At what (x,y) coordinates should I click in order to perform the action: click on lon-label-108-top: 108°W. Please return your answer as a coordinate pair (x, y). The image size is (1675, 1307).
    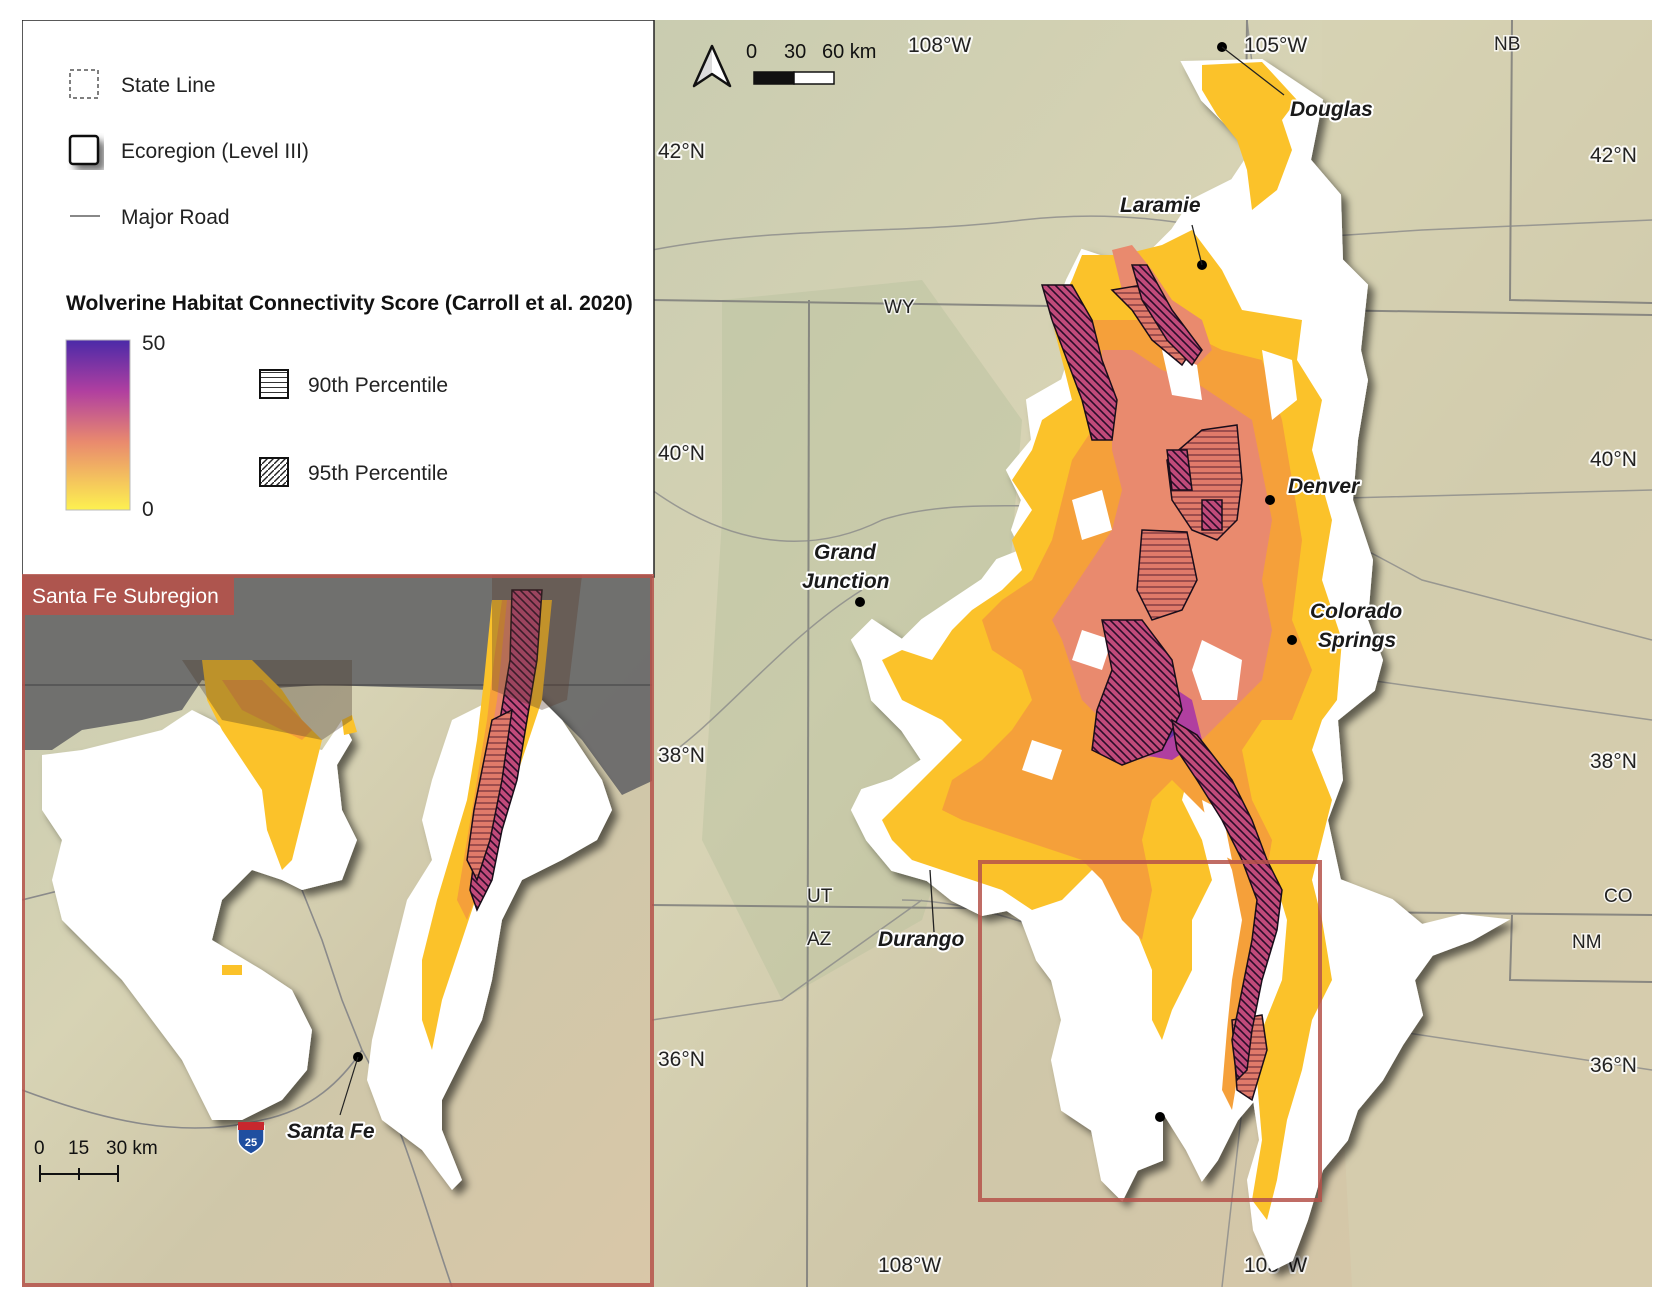
    Looking at the image, I should click on (939, 45).